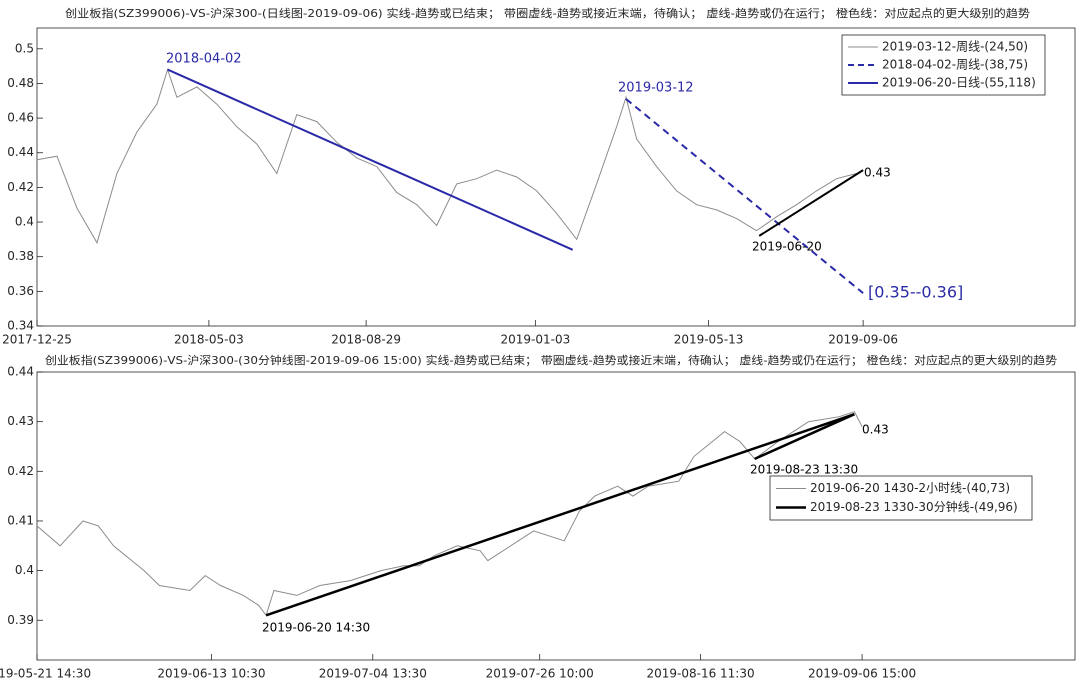  Describe the element at coordinates (914, 506) in the screenshot. I see `legend-label: 2019-08-23 1330-30分钟线-(49,96)` at that location.